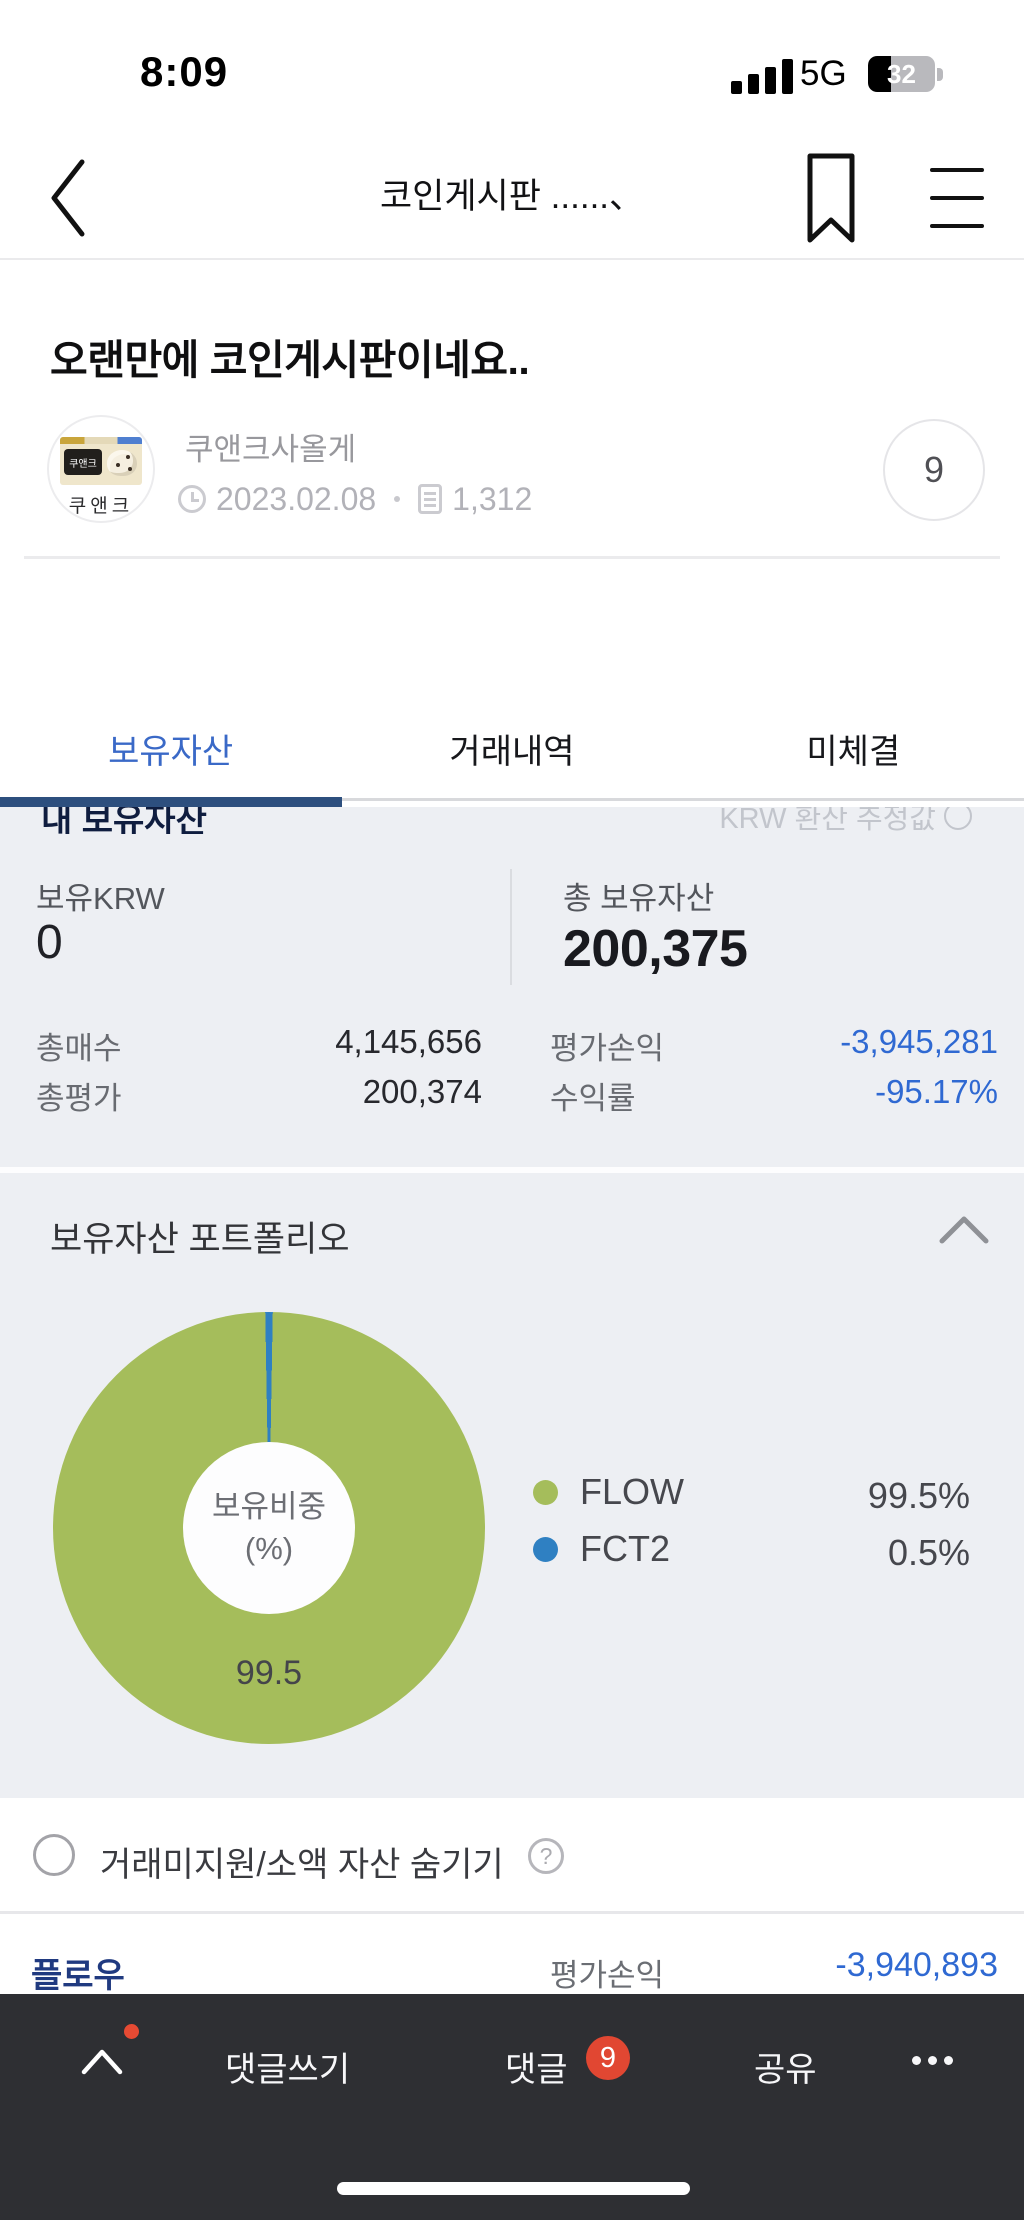  Describe the element at coordinates (171, 752) in the screenshot. I see `tab-holdings: 보유자산` at that location.